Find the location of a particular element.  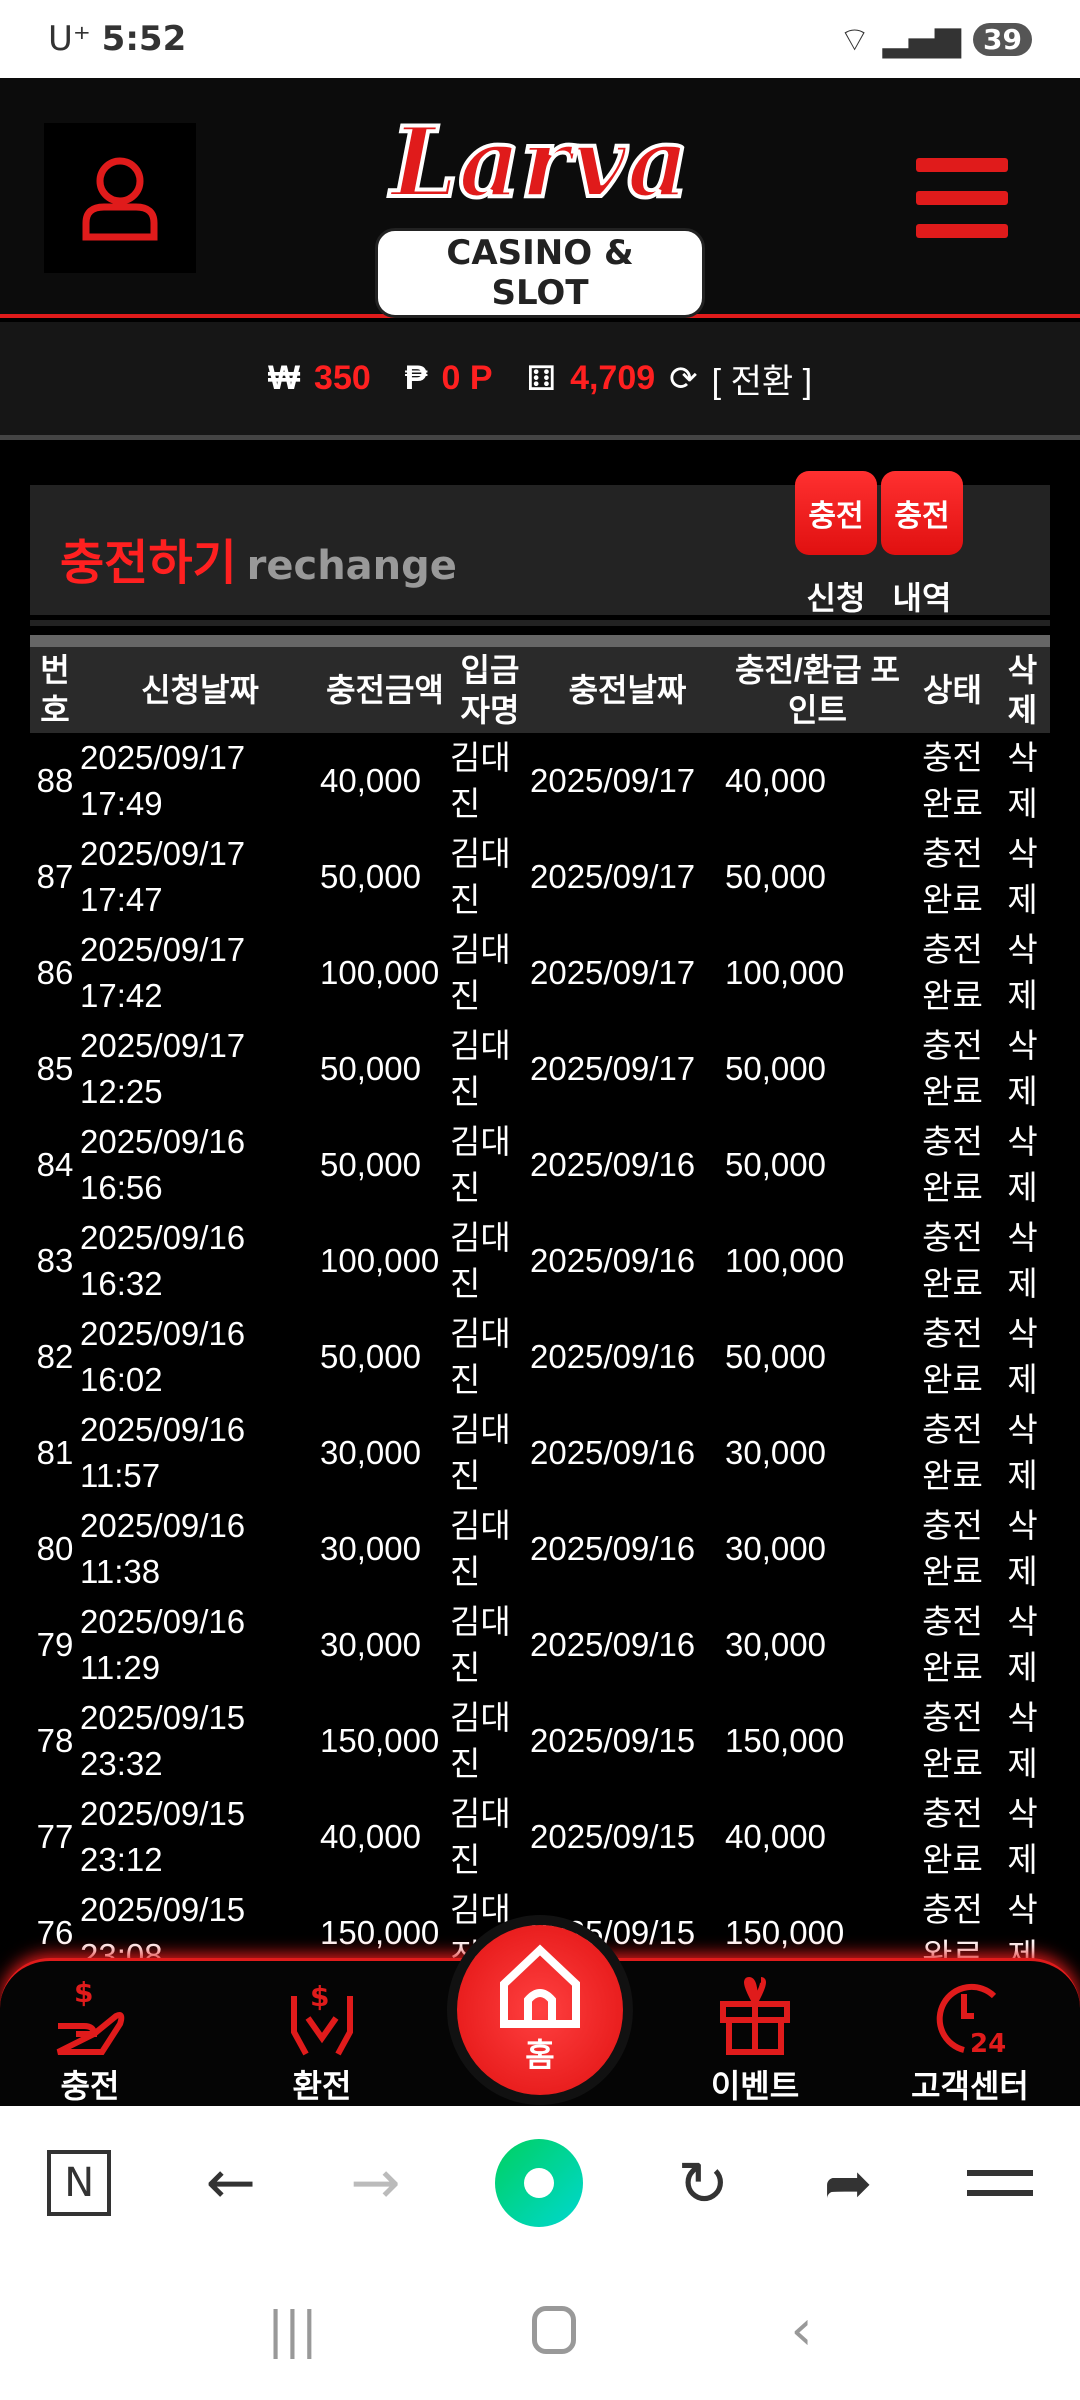

request-time: 23:12 is located at coordinates (121, 1859).